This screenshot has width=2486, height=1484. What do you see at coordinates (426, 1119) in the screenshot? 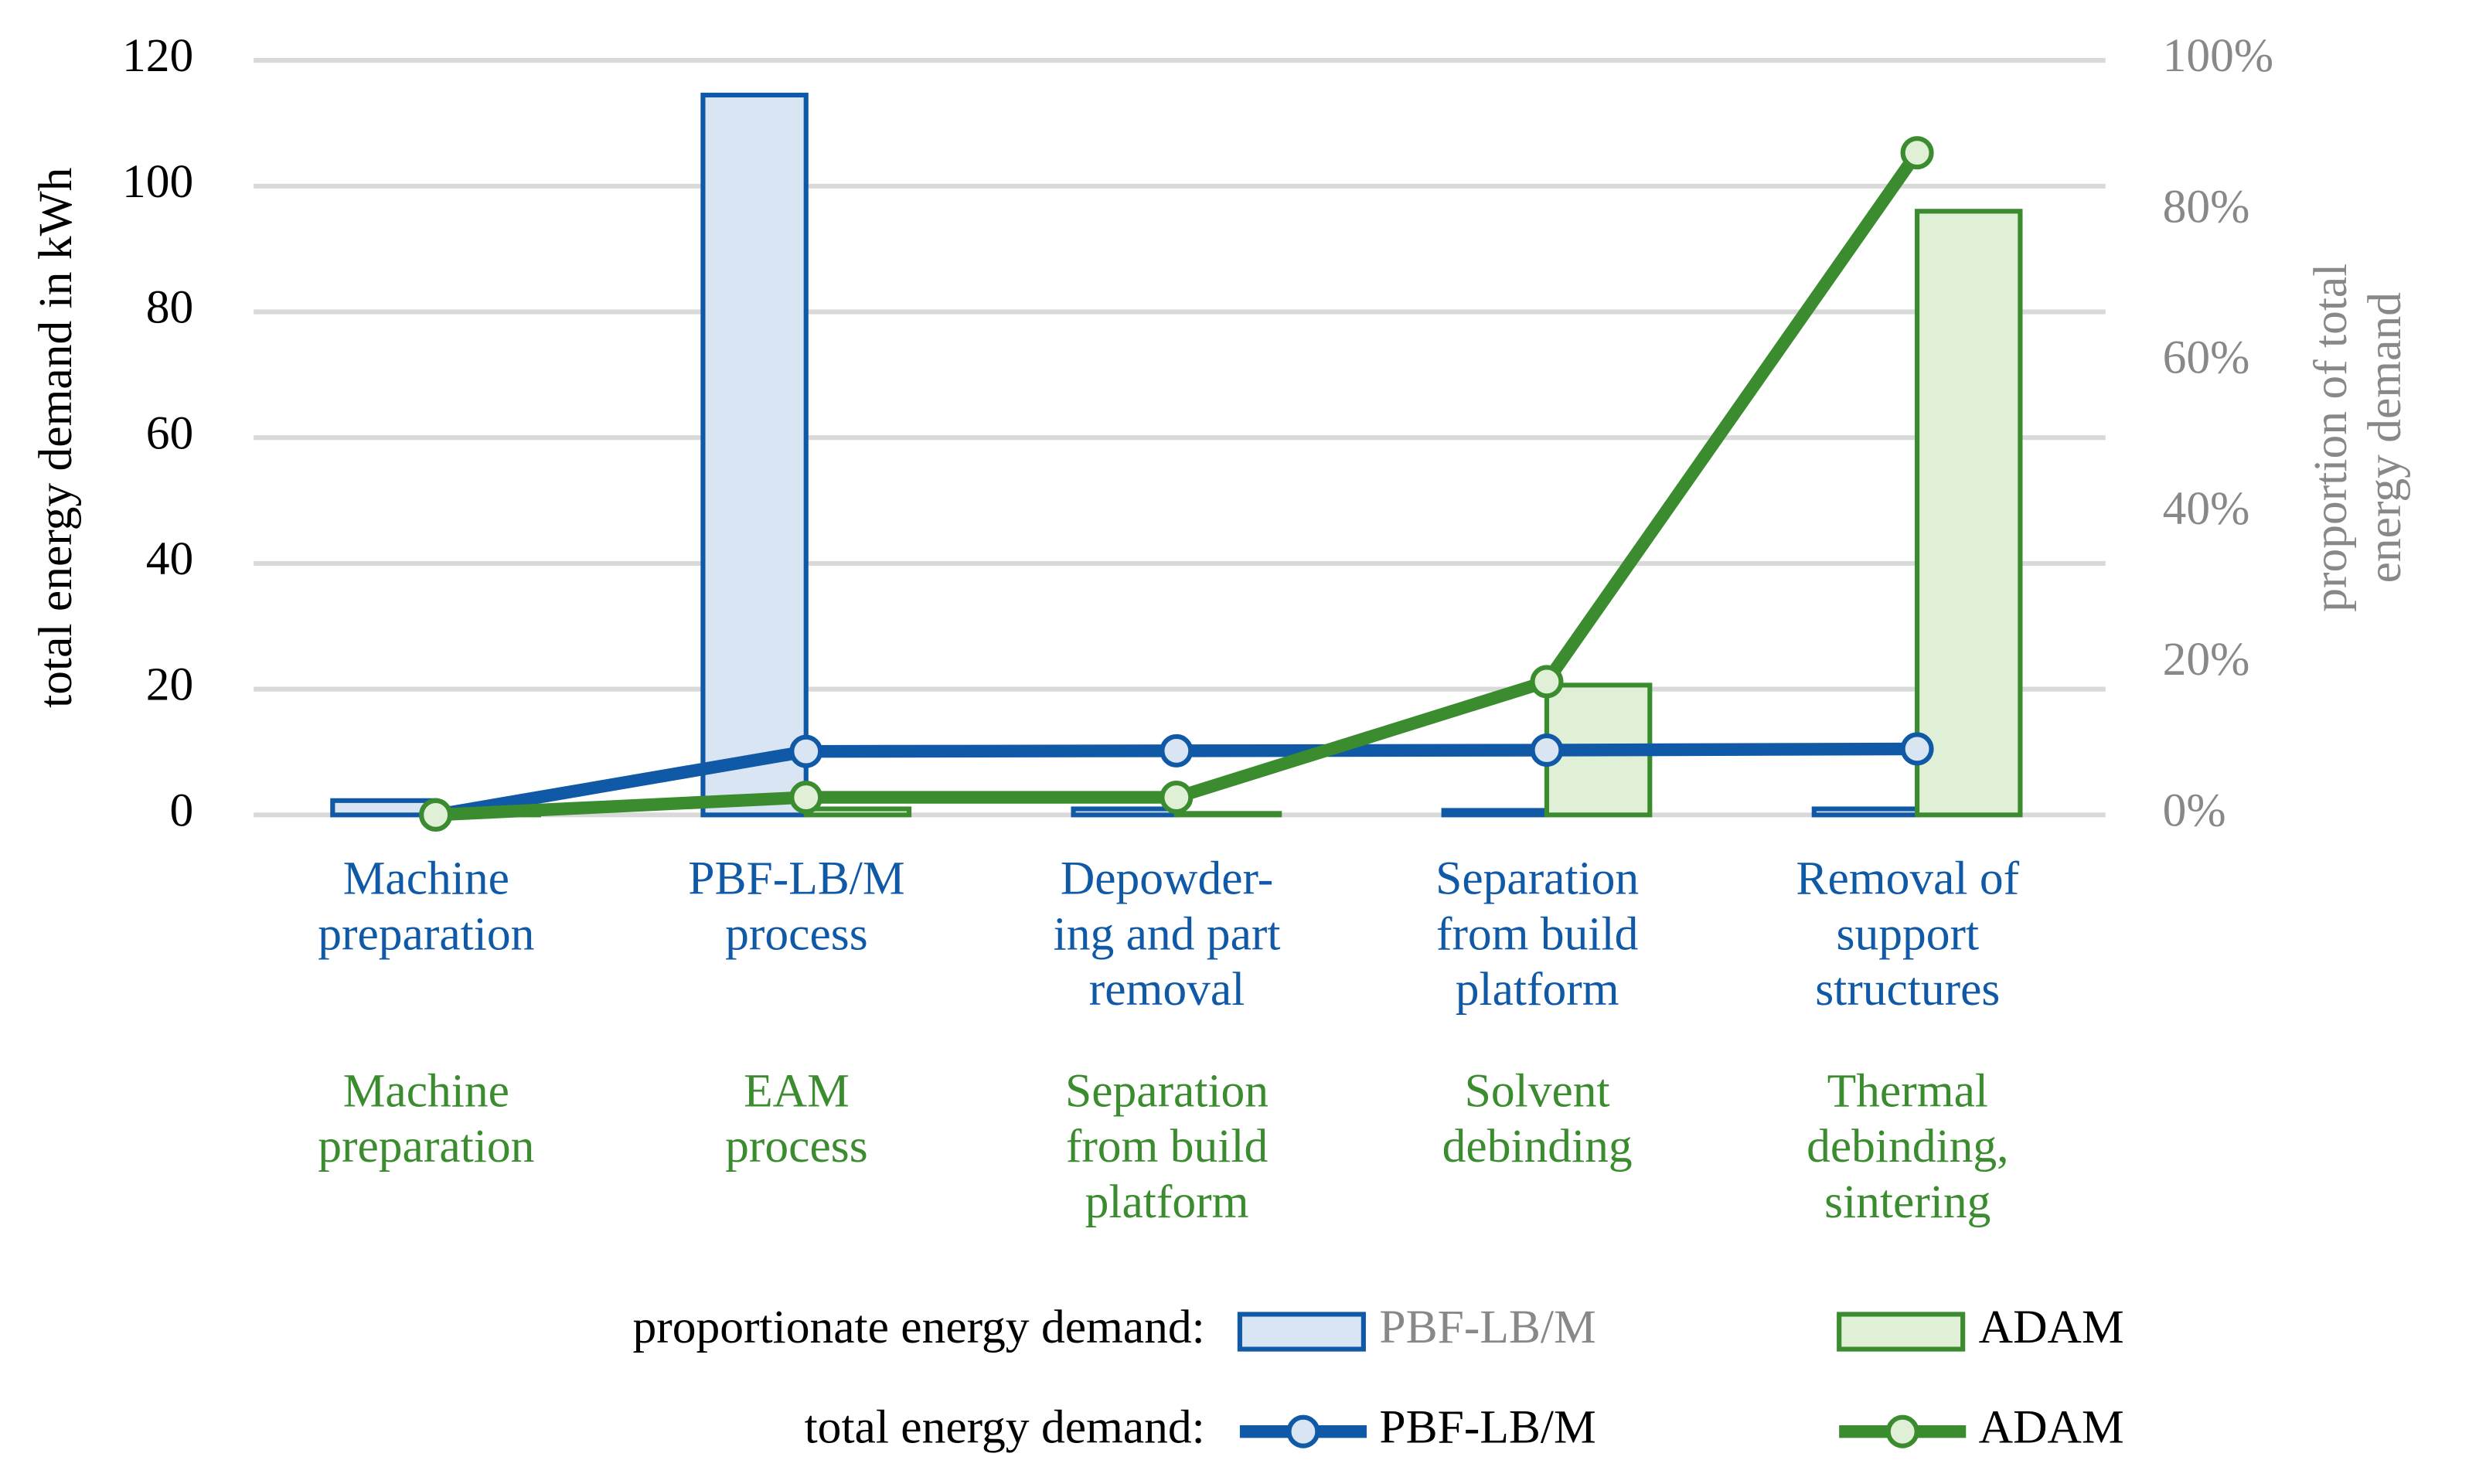
I see `x-tick-label-secondary: Machine preparation` at bounding box center [426, 1119].